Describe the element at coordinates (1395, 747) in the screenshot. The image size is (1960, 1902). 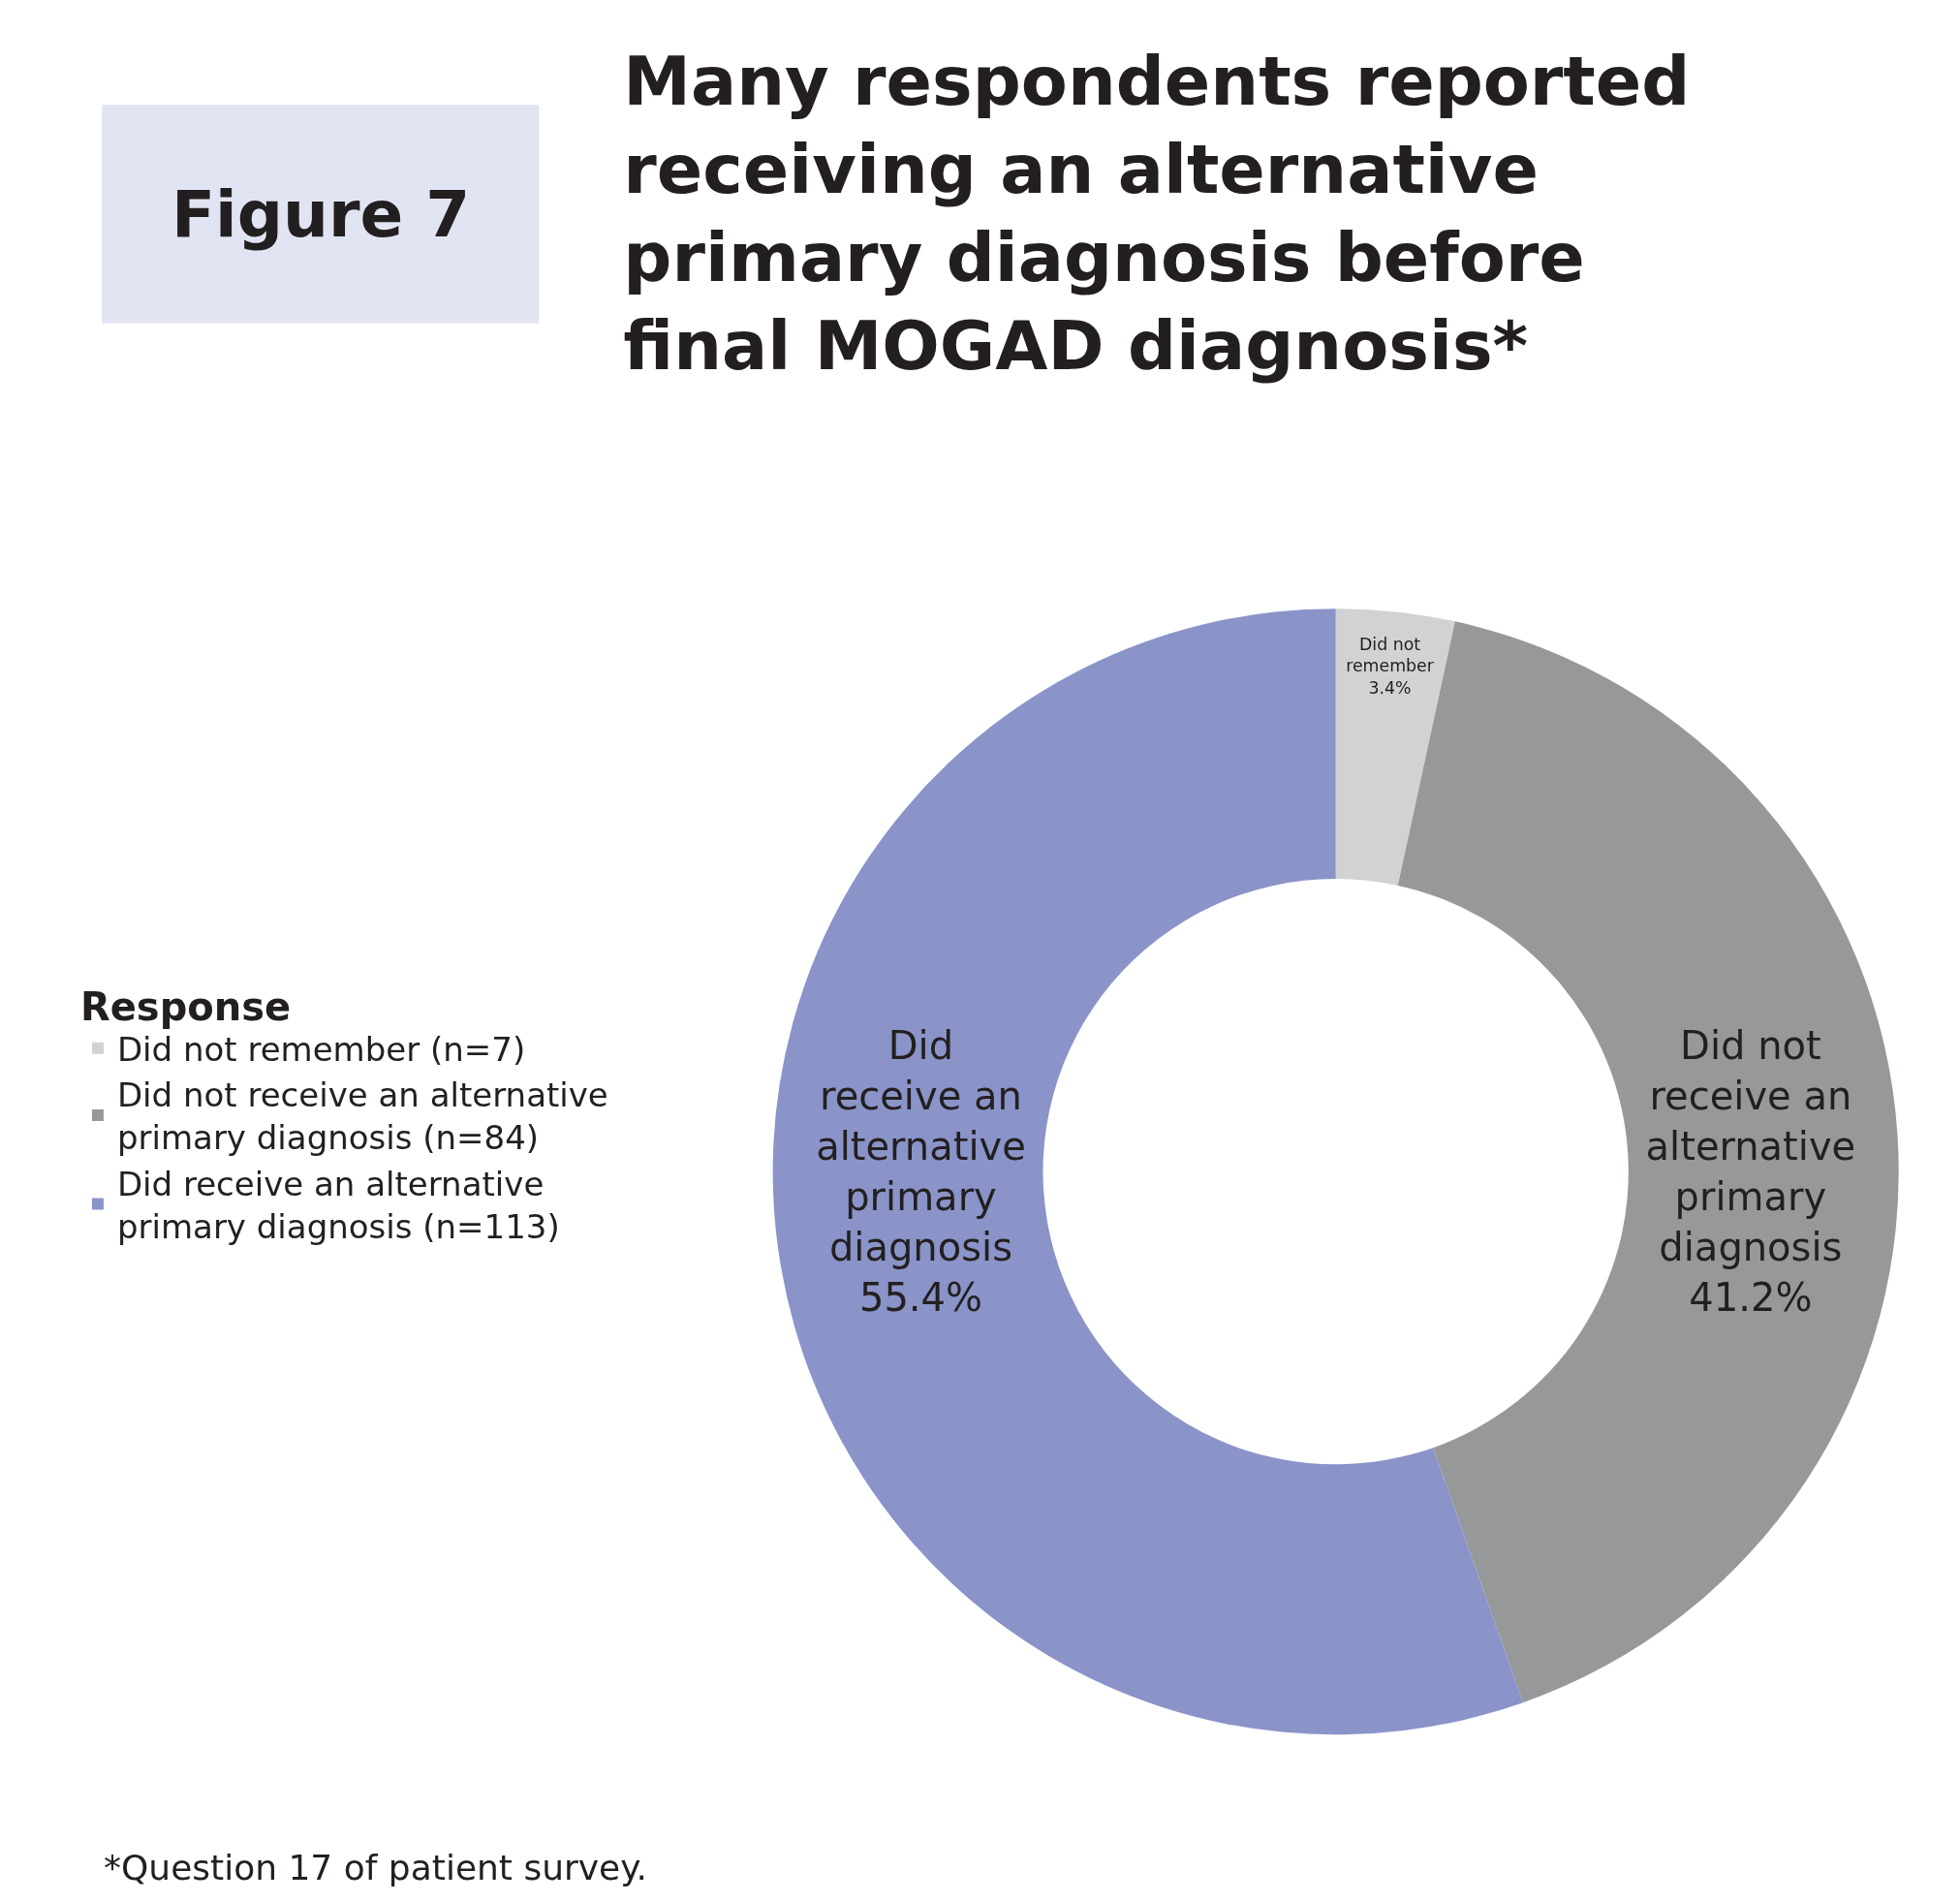
I see `donut-slice` at that location.